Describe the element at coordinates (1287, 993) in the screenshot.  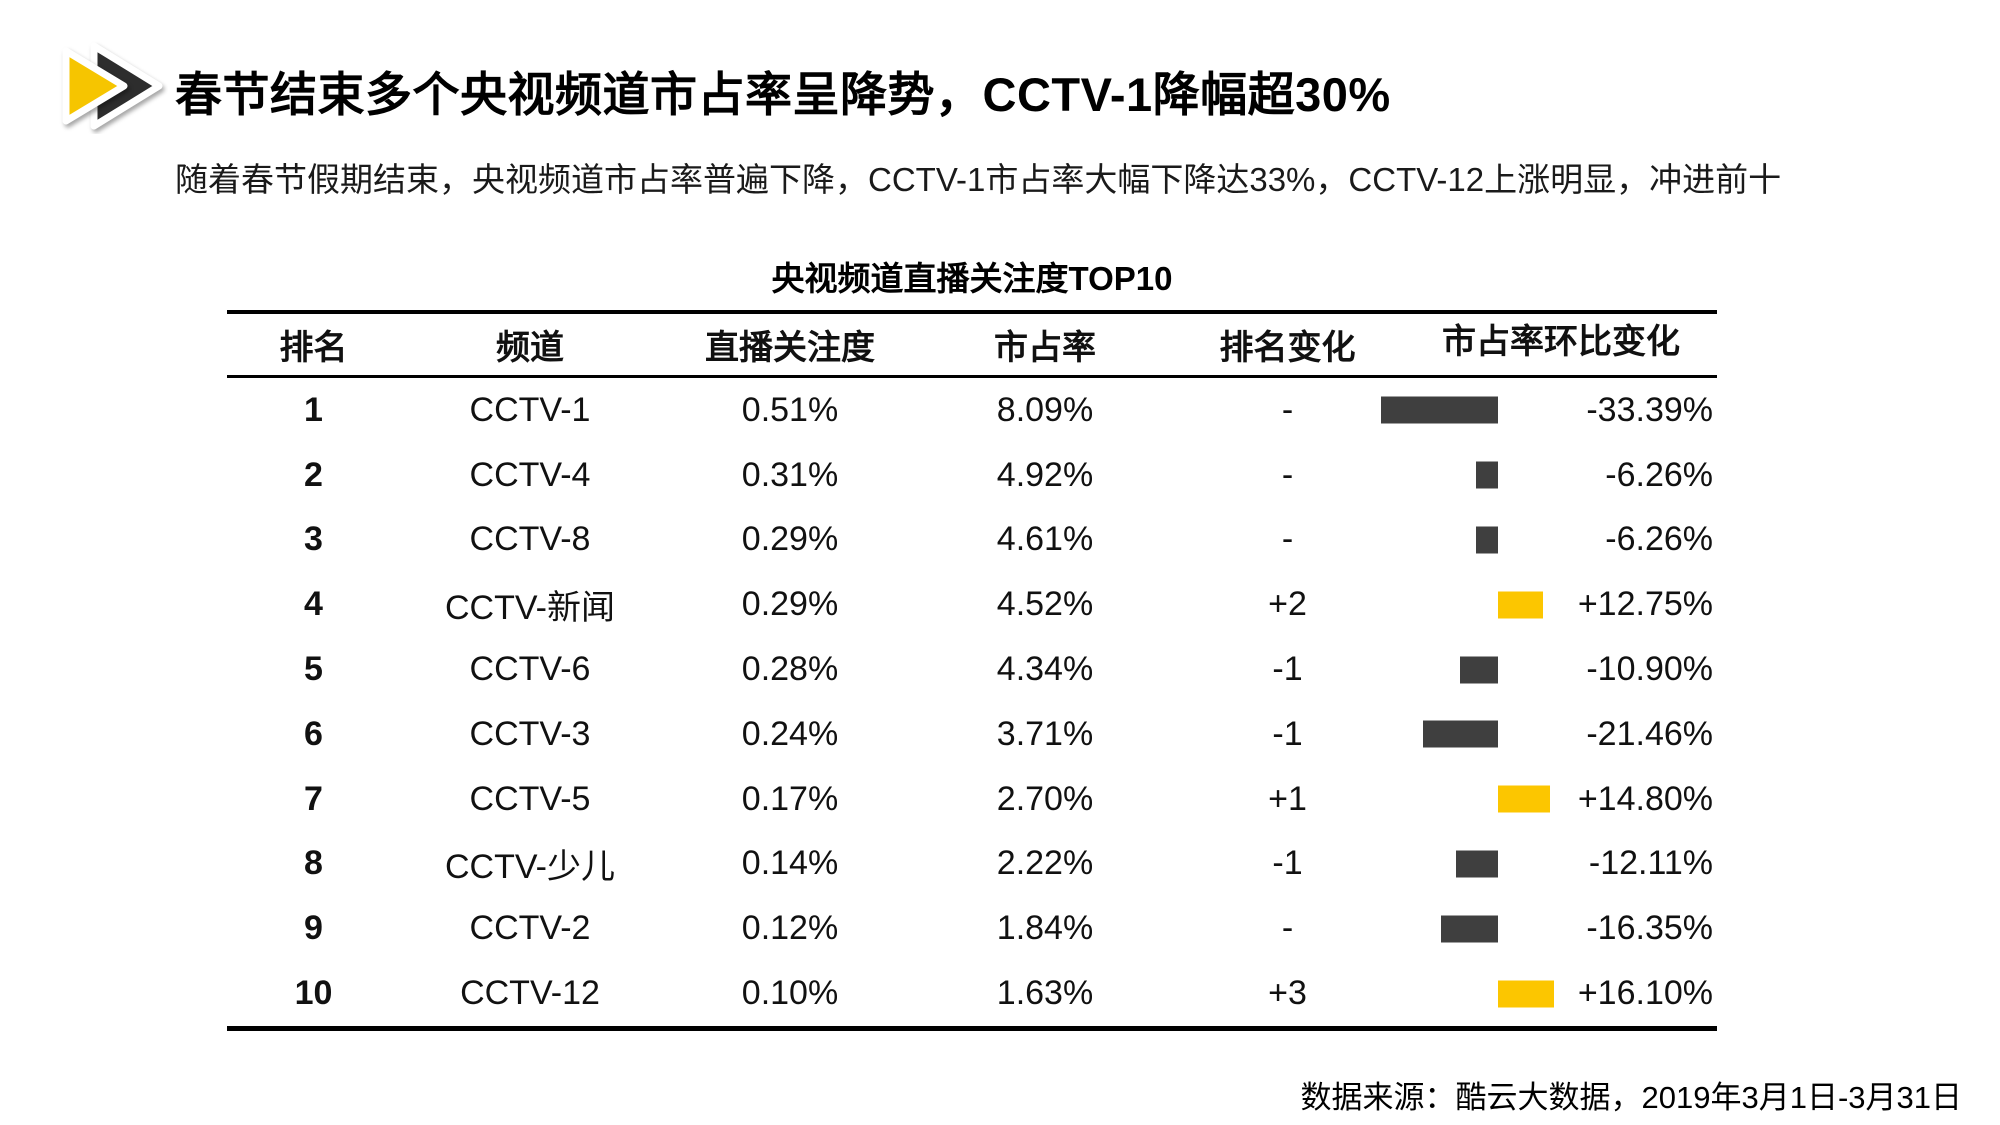
I see `rank-change-cell: +3` at that location.